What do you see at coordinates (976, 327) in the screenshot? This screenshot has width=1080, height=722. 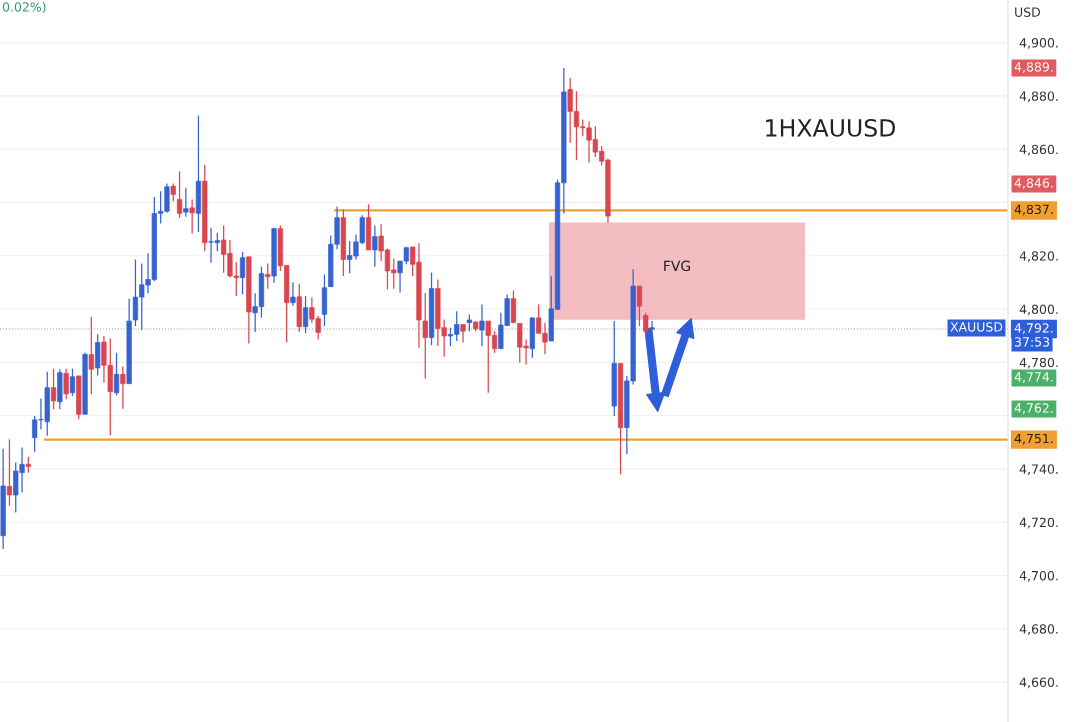 I see `annotation: XAUUSD` at bounding box center [976, 327].